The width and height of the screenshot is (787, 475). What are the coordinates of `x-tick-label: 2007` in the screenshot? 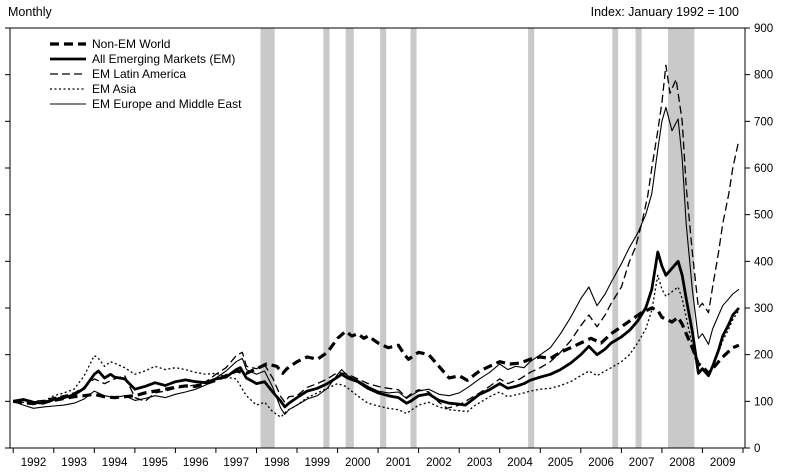 It's located at (642, 463).